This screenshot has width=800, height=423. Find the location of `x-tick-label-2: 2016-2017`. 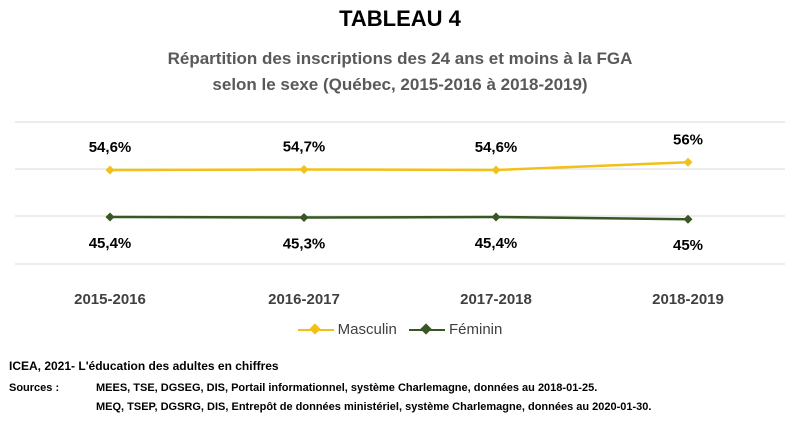

x-tick-label-2: 2016-2017 is located at coordinates (304, 299).